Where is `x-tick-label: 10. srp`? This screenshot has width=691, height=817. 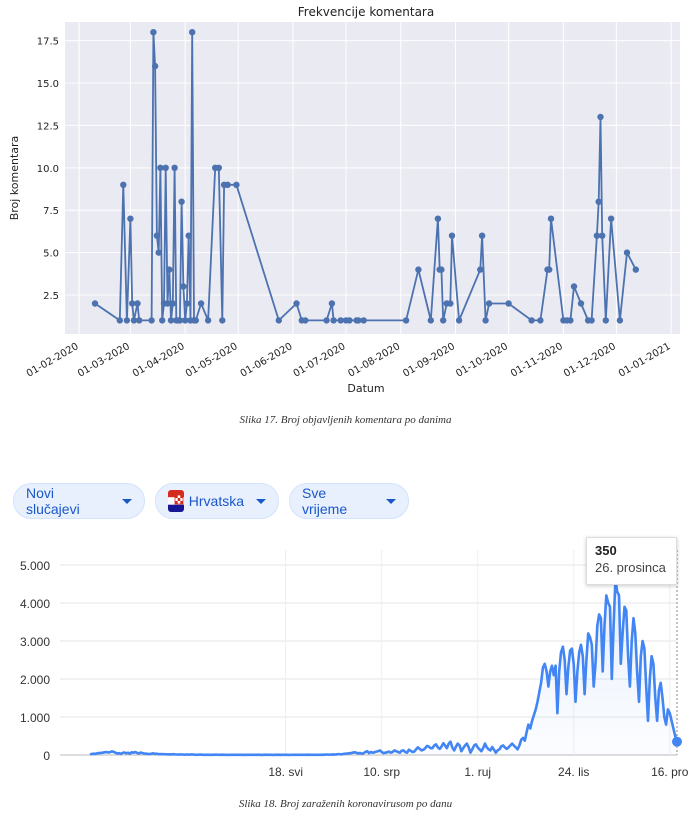 x-tick-label: 10. srp is located at coordinates (381, 772).